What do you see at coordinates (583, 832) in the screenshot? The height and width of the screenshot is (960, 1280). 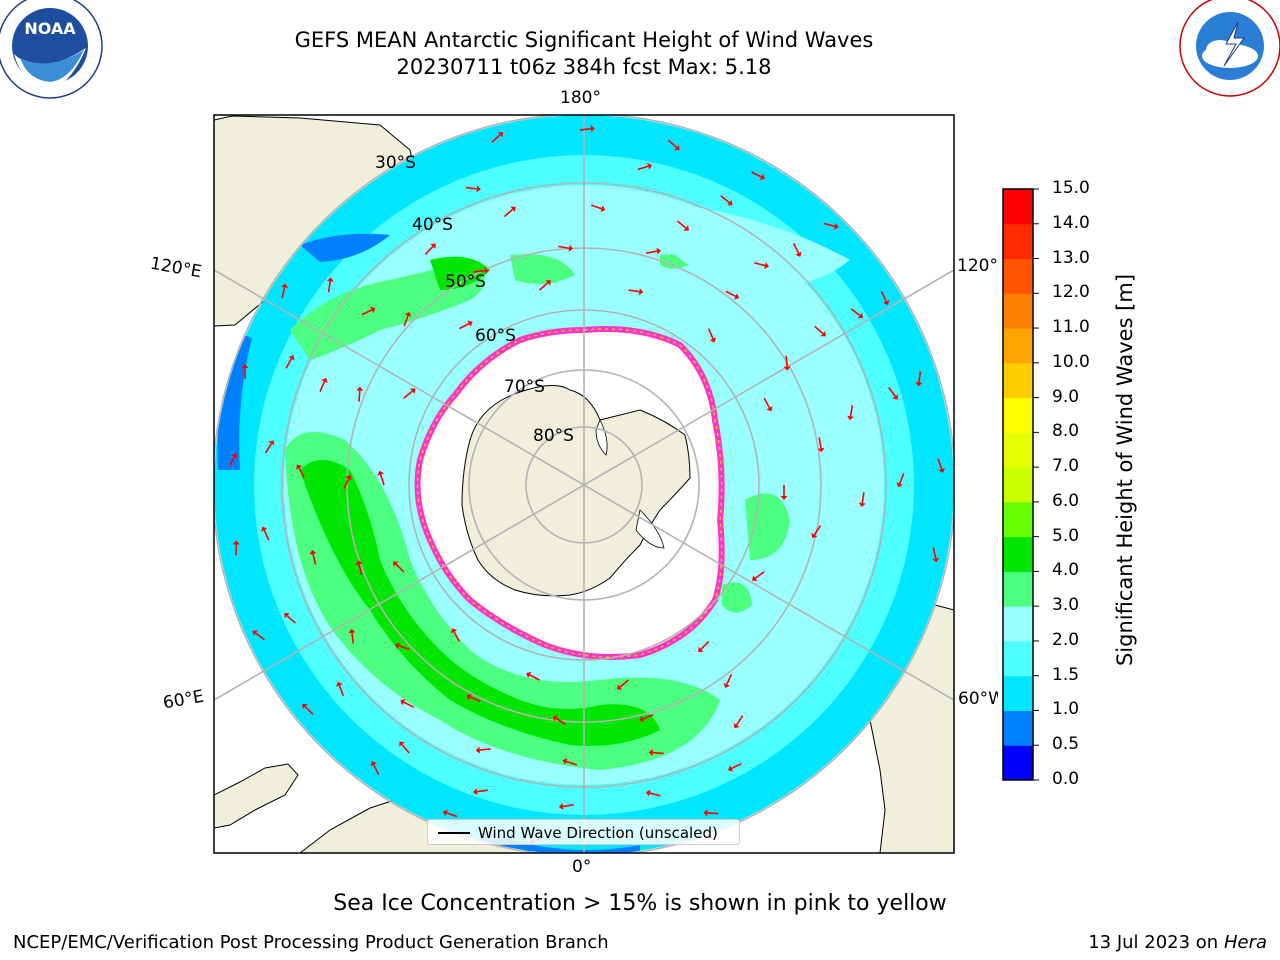 I see `map-legend: Wind Wave Direction (unscaled)` at bounding box center [583, 832].